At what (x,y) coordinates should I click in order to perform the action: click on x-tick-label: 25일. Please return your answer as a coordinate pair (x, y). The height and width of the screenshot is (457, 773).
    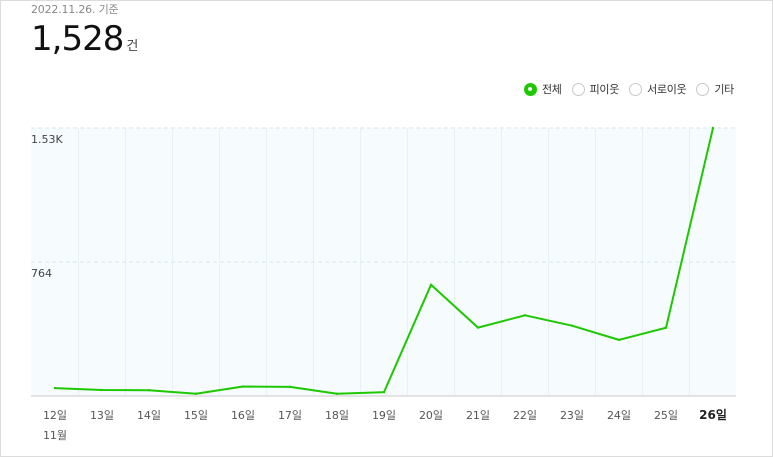
    Looking at the image, I should click on (666, 415).